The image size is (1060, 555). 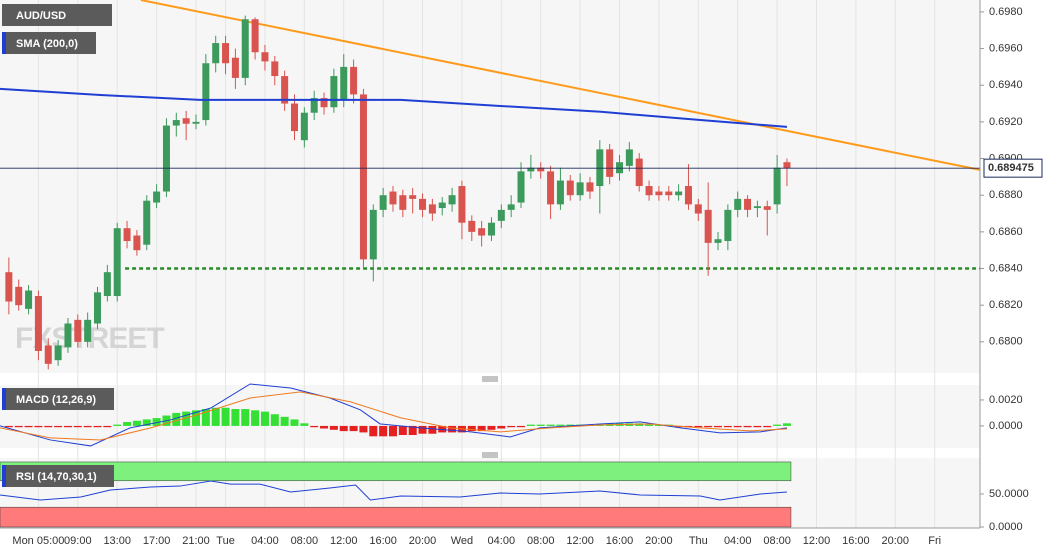 I want to click on x-tick-label: 20:00, so click(x=896, y=541).